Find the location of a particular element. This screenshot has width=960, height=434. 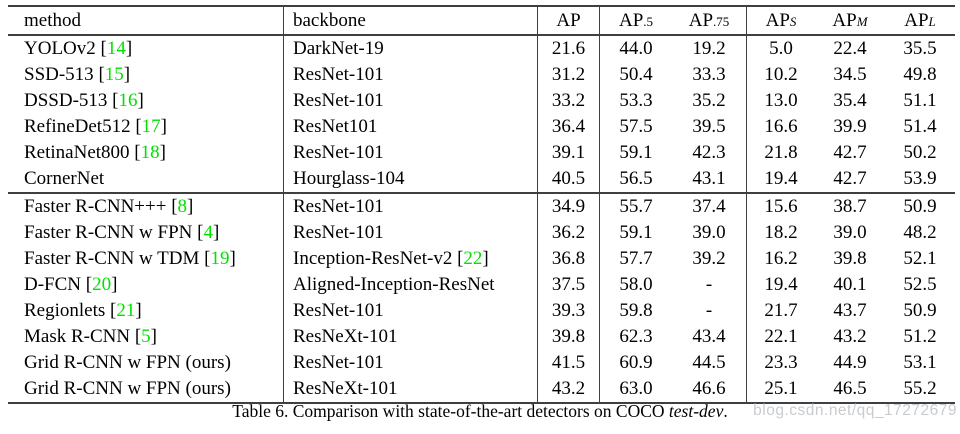

header-metric-cell: AP S is located at coordinates (780, 20).